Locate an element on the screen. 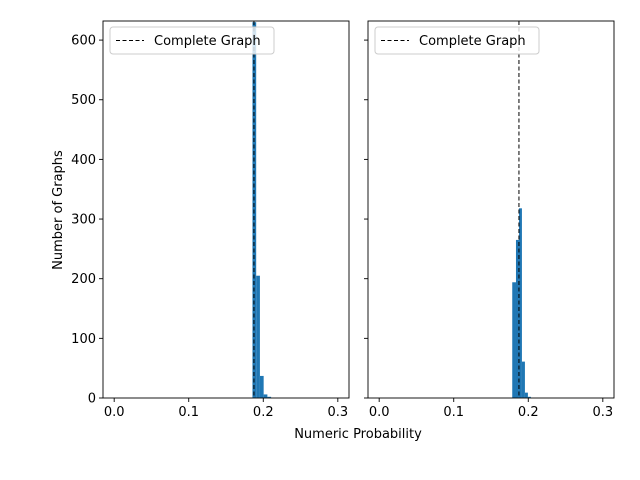  y-tick-label: 200 is located at coordinates (83, 279).